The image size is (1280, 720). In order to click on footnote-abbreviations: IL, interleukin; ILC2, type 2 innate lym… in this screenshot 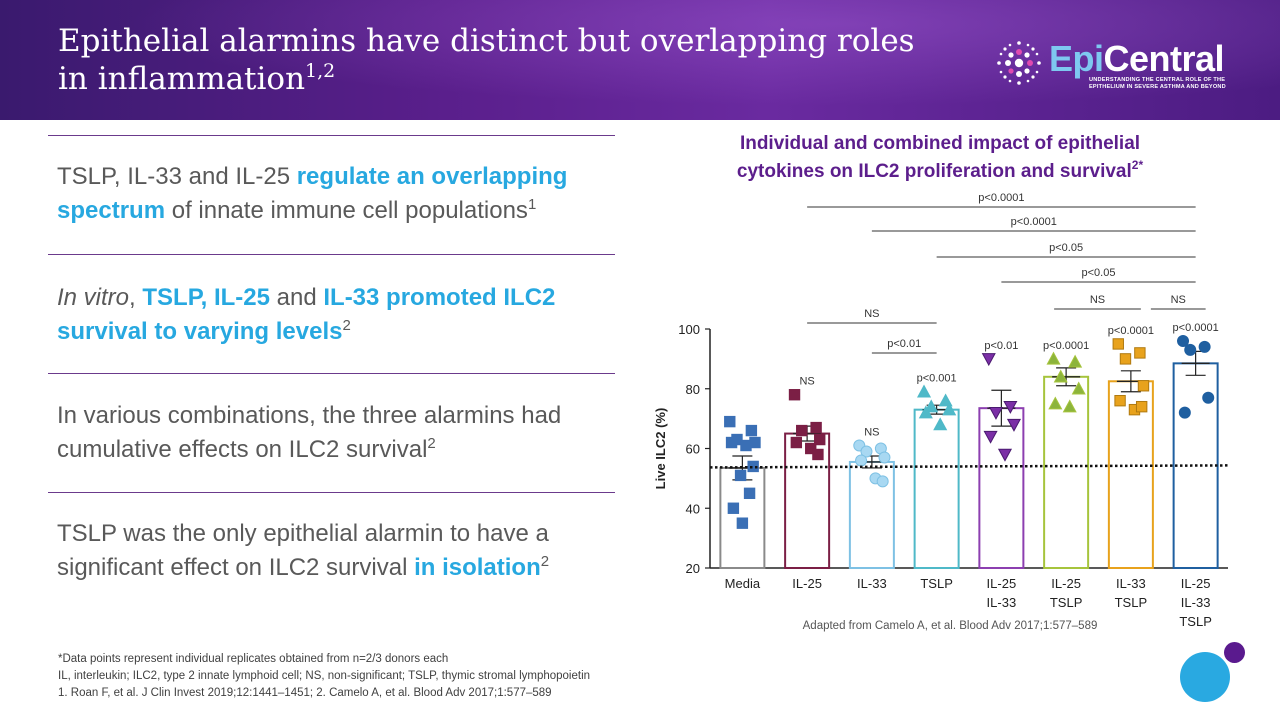, I will do `click(324, 676)`.